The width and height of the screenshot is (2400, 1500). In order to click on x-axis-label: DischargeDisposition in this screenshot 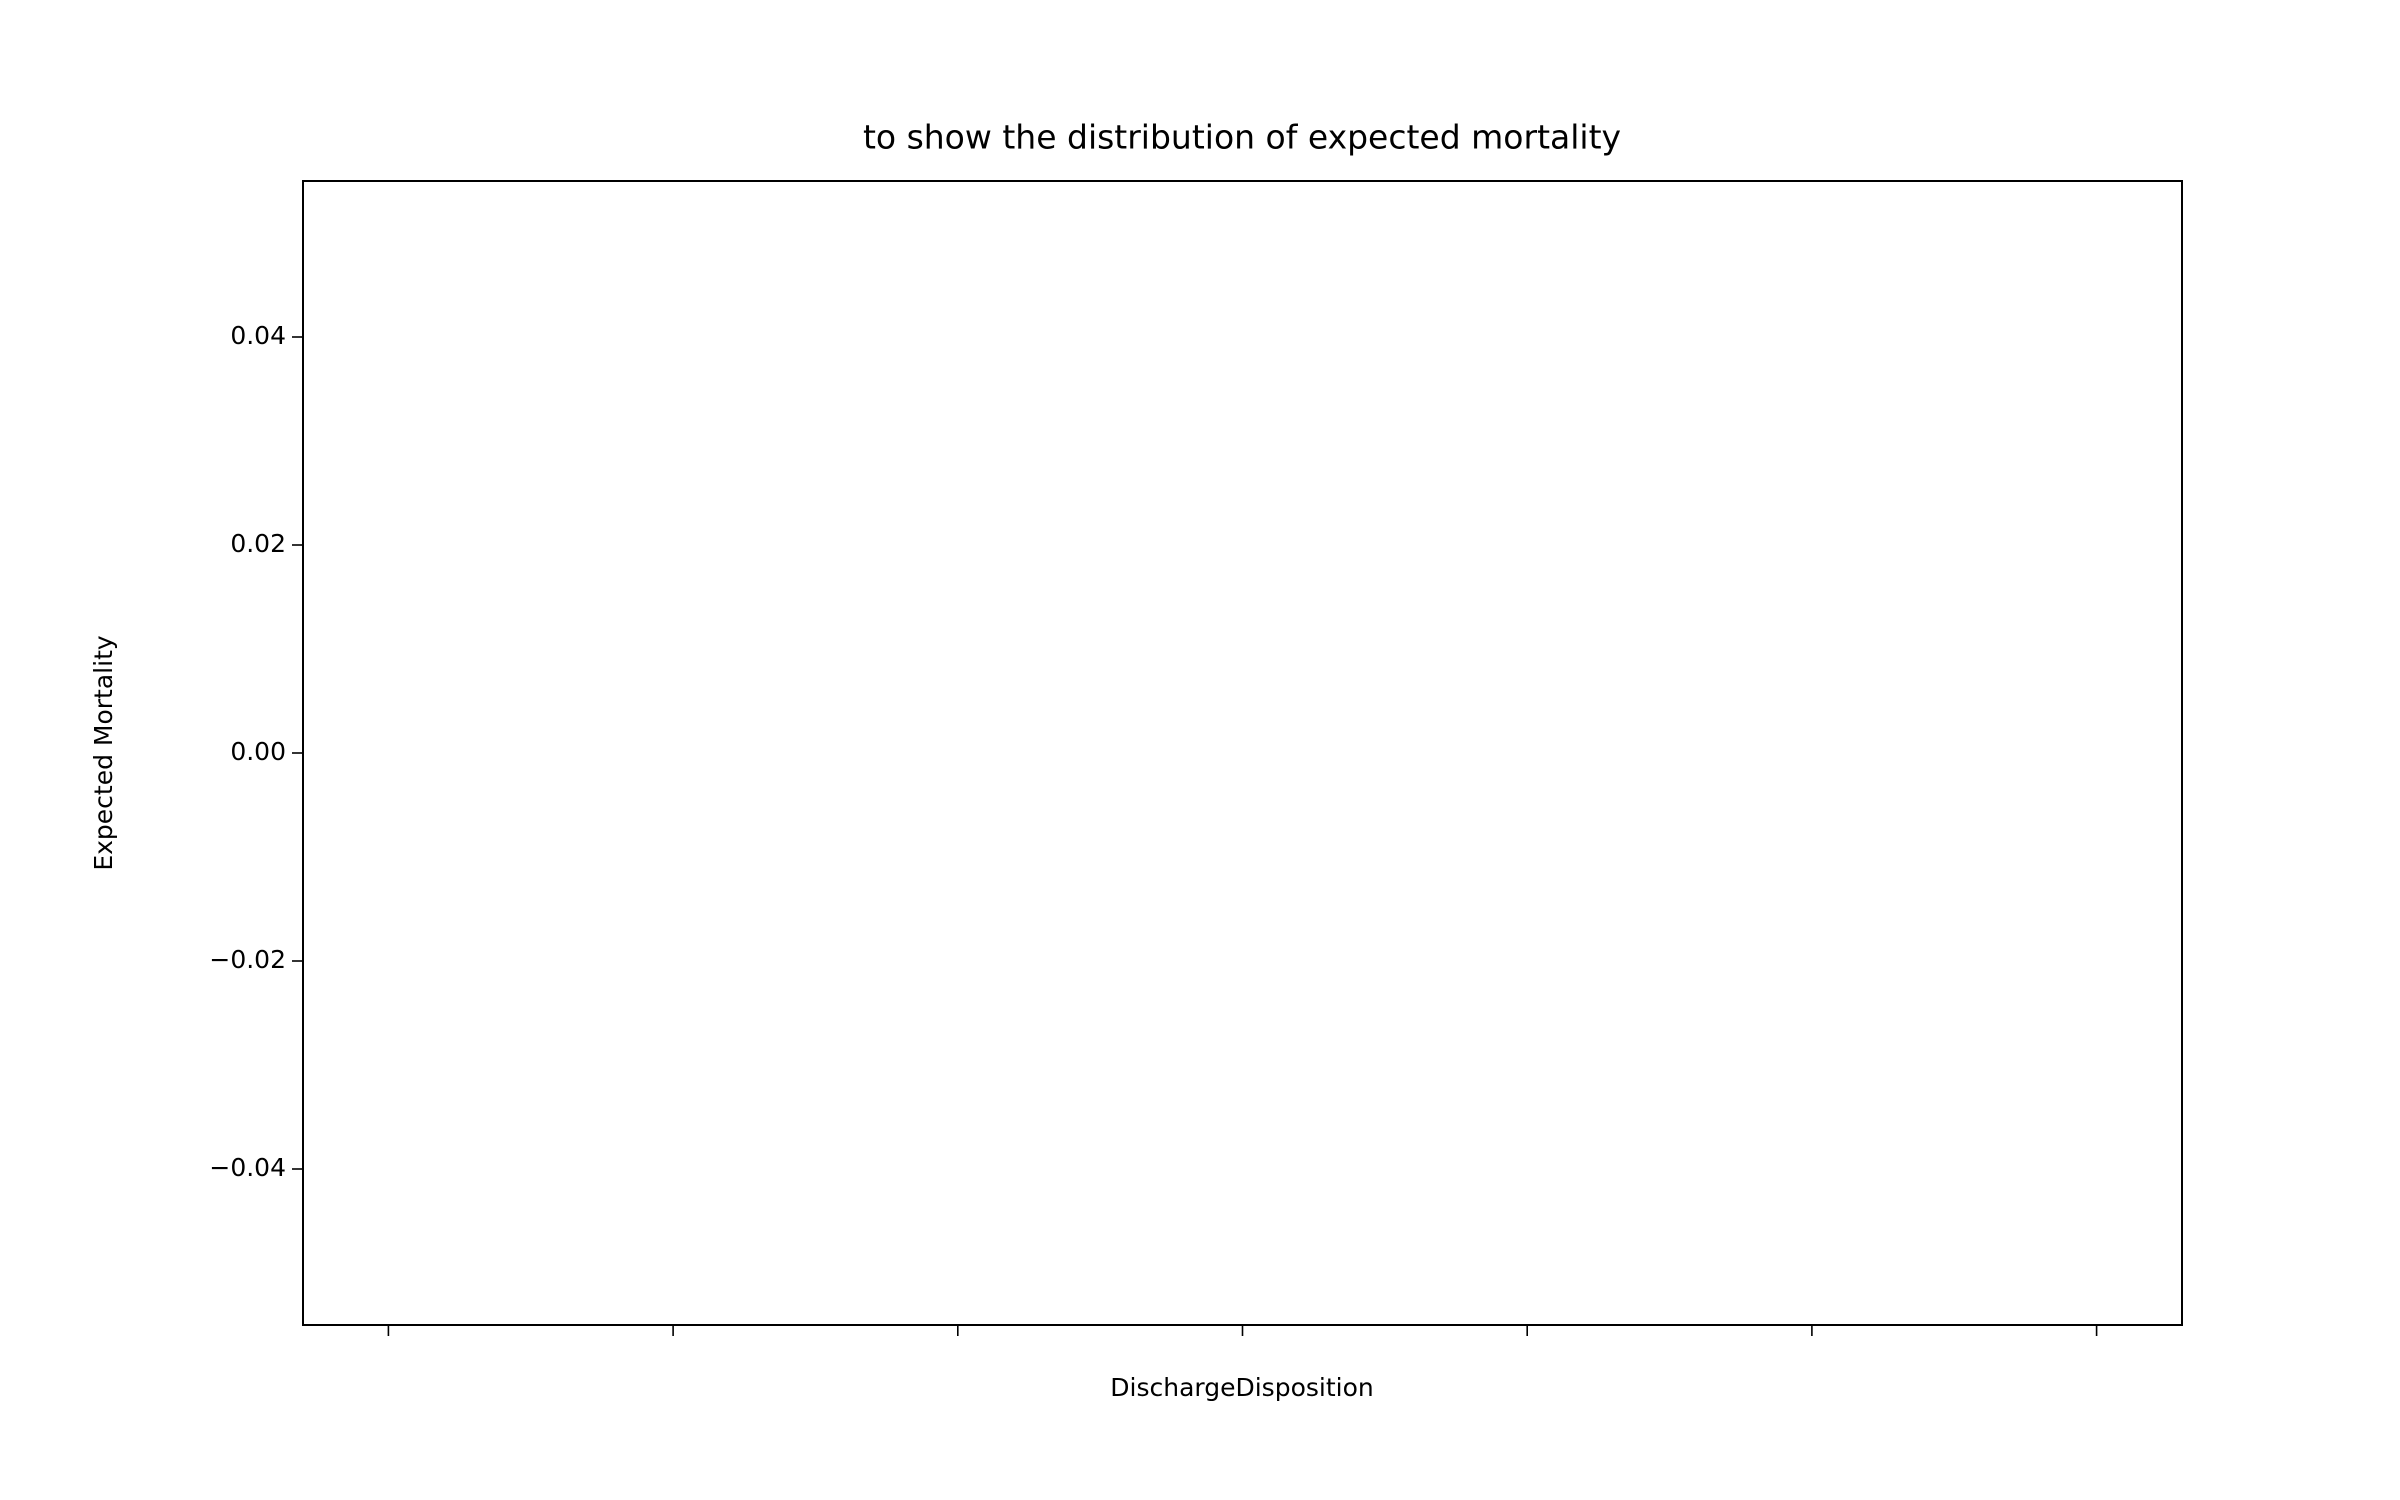, I will do `click(1241, 1387)`.